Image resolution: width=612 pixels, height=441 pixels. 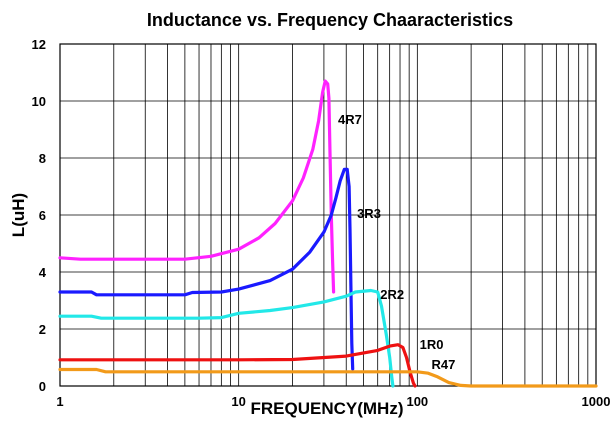 I want to click on x-axis-label: FREQUENCY(MHz), so click(x=327, y=408).